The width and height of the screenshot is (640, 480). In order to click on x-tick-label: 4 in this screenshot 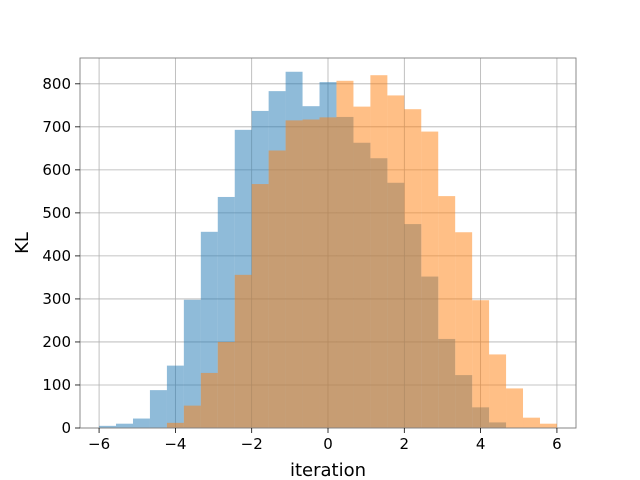, I will do `click(481, 444)`.